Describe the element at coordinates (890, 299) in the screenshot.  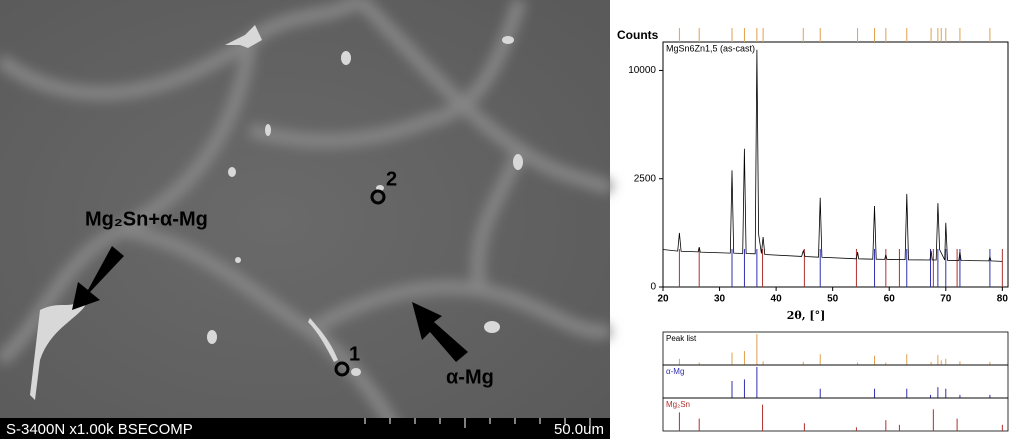
I see `x-tick-label: 60` at that location.